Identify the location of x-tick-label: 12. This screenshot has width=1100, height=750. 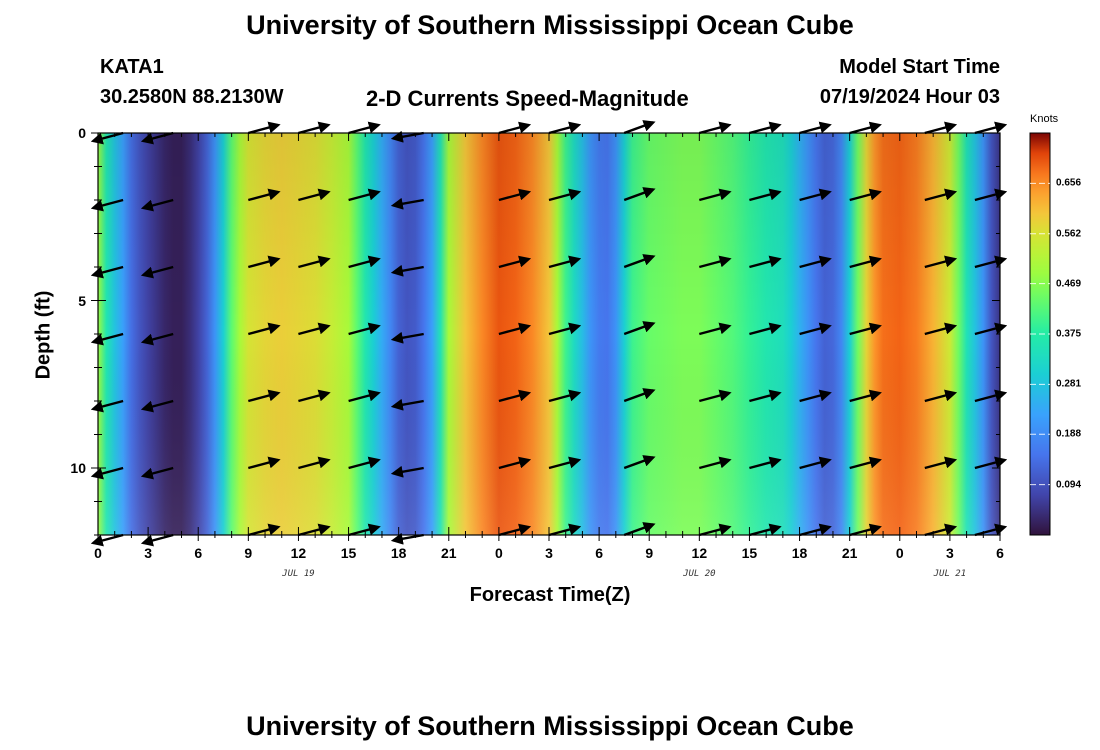
(699, 553).